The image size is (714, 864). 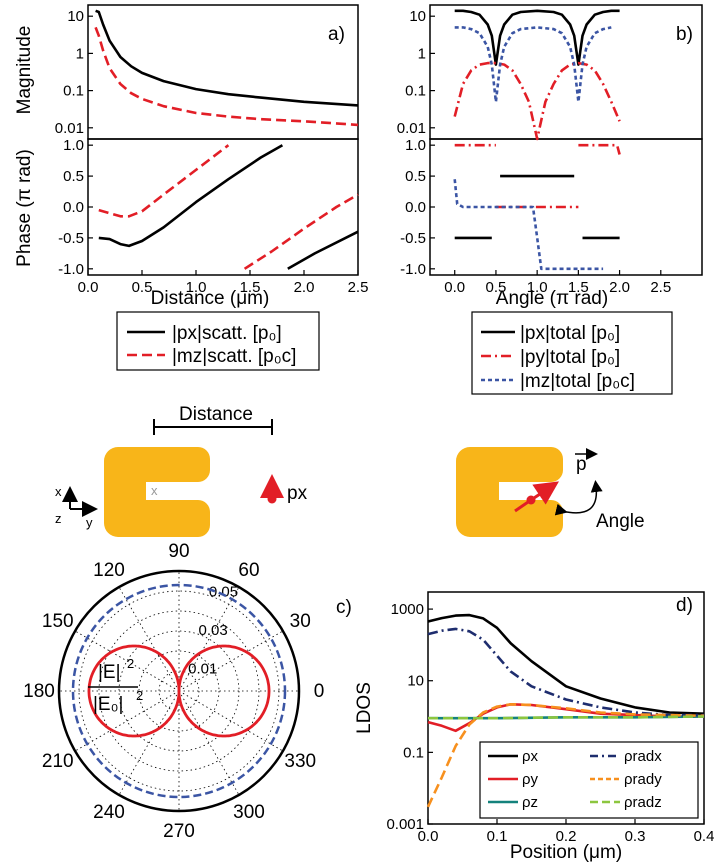 I want to click on panel-a-tag: a), so click(x=336, y=34).